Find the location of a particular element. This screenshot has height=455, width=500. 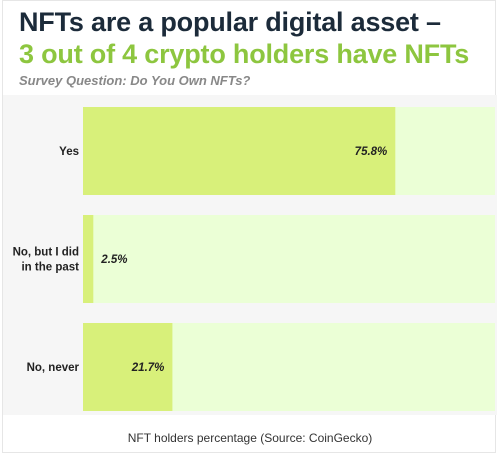

category-label-1: No, but I did in the past is located at coordinates (46, 260).